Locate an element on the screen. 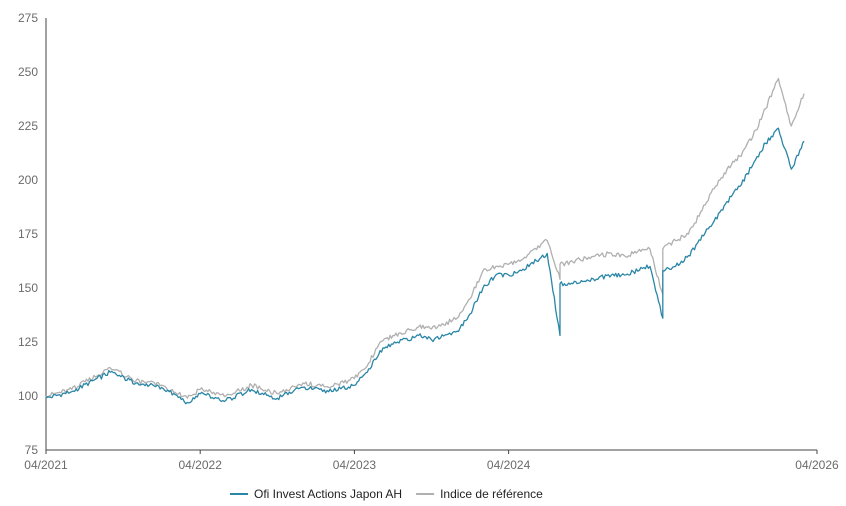 The width and height of the screenshot is (846, 506). x-tick-label: 04/2024 is located at coordinates (509, 465).